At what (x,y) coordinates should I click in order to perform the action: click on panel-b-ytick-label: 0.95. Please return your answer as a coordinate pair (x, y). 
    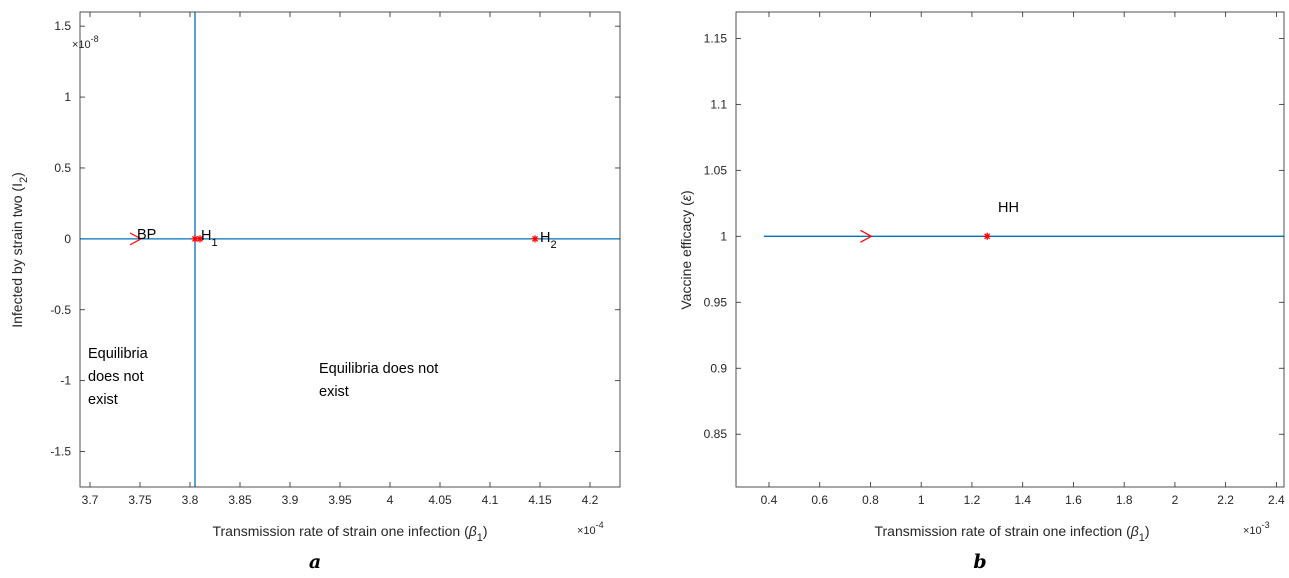
    Looking at the image, I should click on (716, 302).